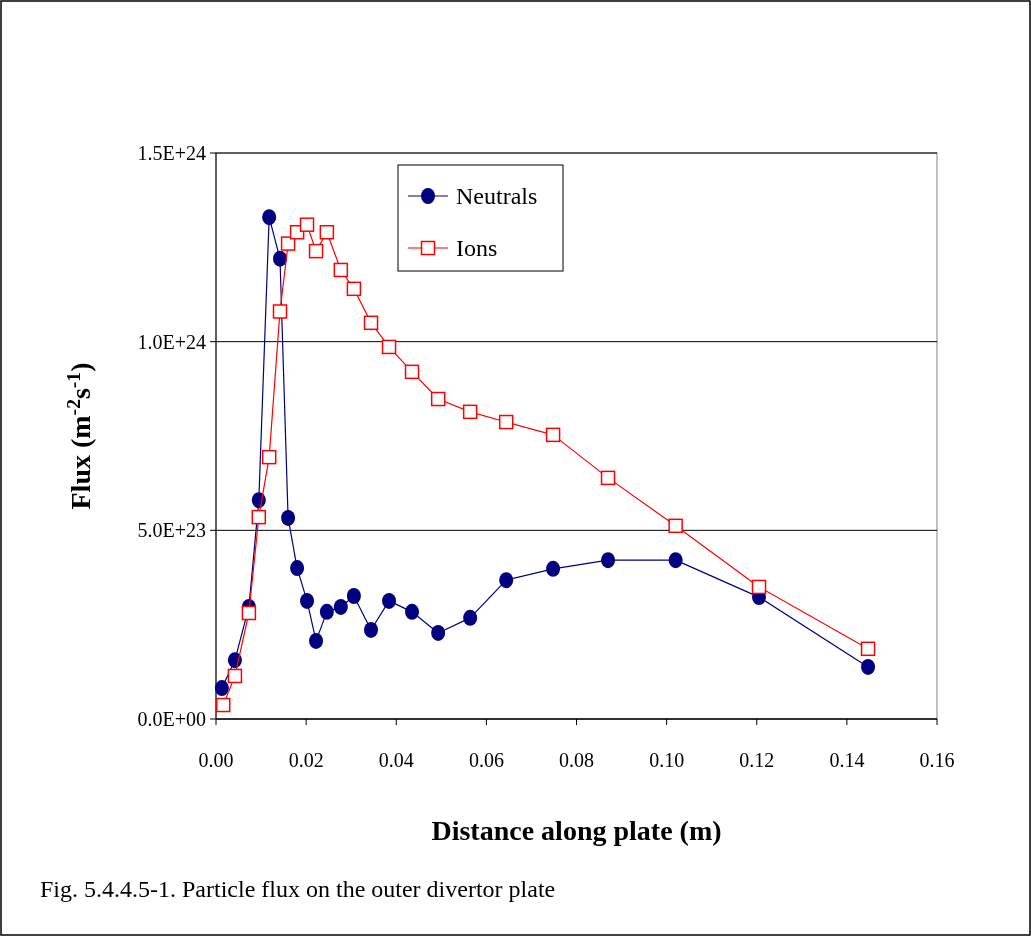  What do you see at coordinates (576, 830) in the screenshot?
I see `x-axis-title: Distance along plate (m)` at bounding box center [576, 830].